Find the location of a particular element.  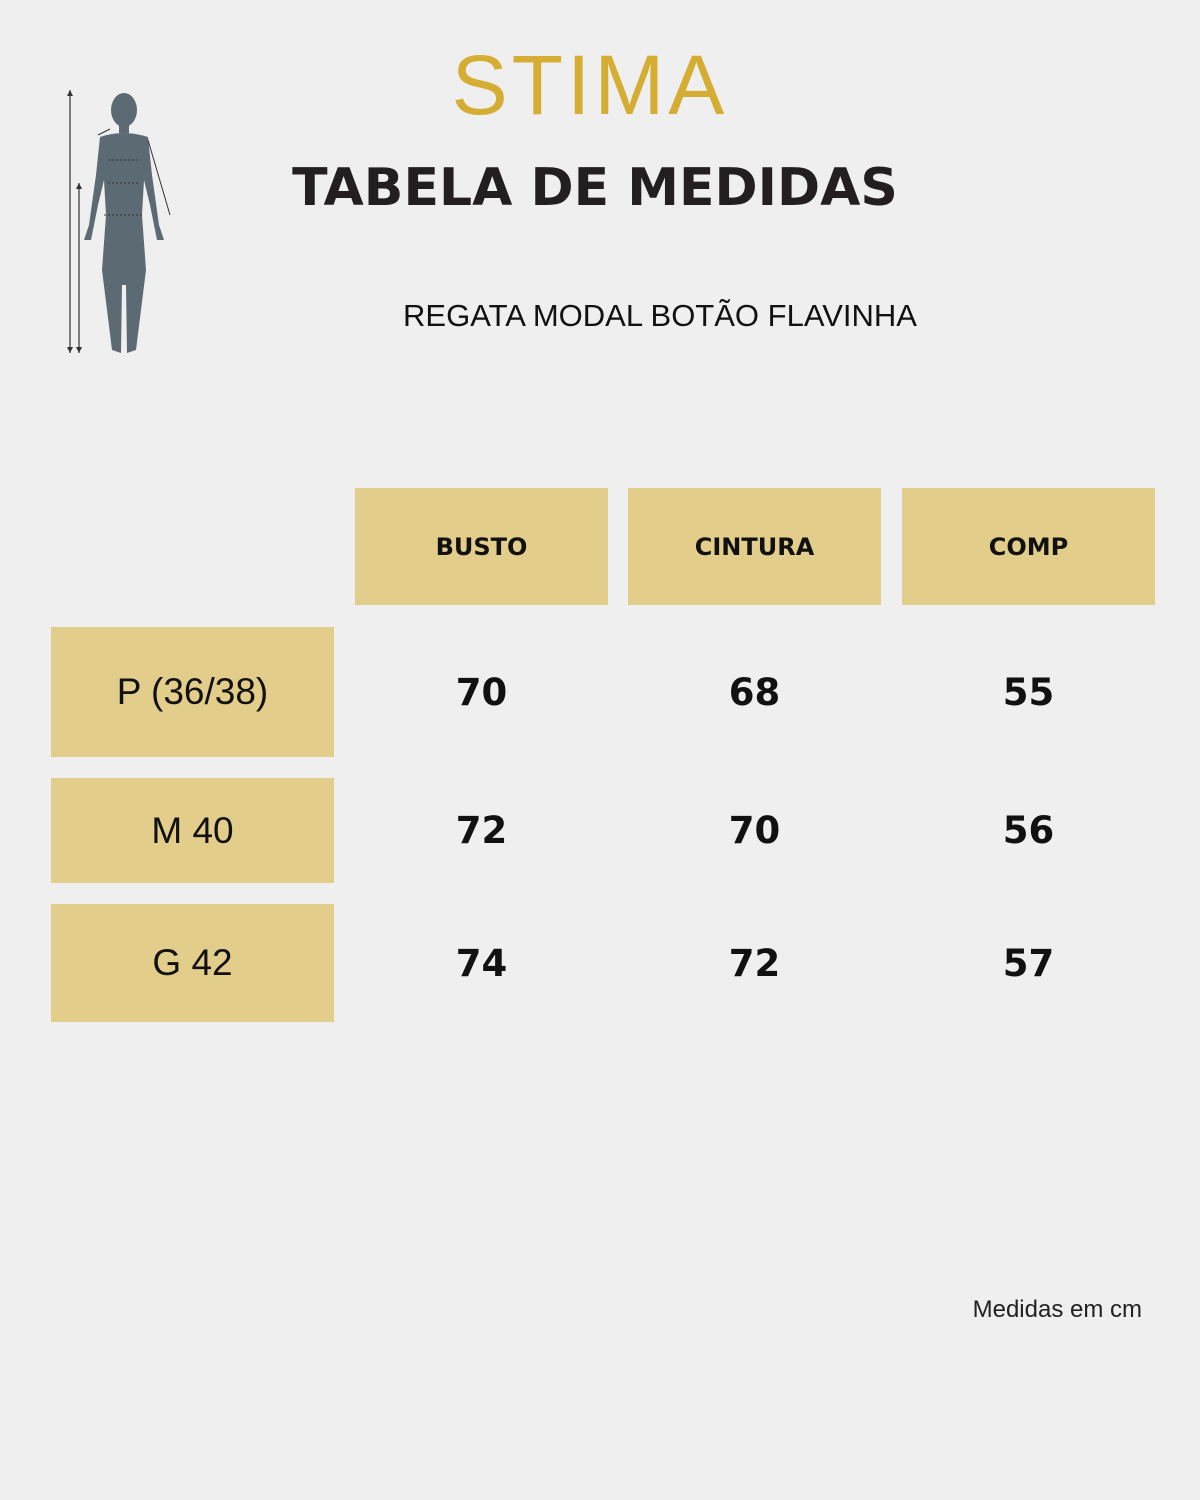

title: TABELA DE MEDIDAS is located at coordinates (595, 188).